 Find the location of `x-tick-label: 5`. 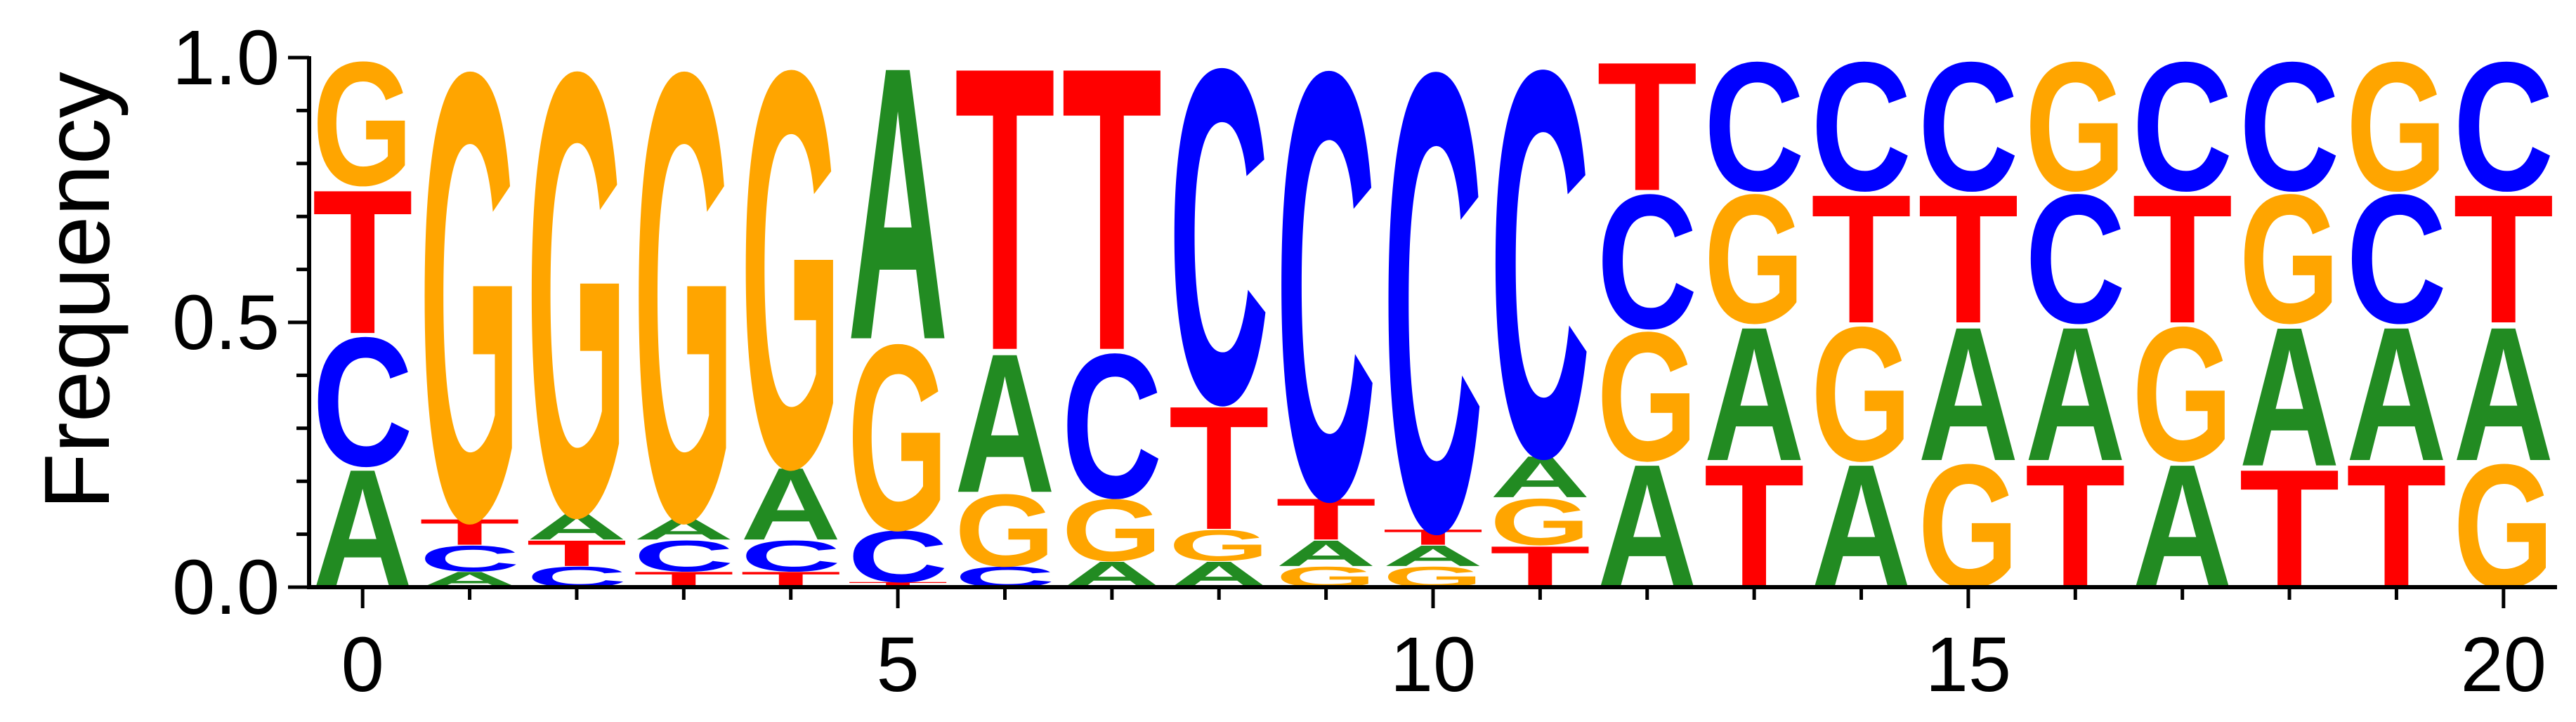

x-tick-label: 5 is located at coordinates (898, 665).